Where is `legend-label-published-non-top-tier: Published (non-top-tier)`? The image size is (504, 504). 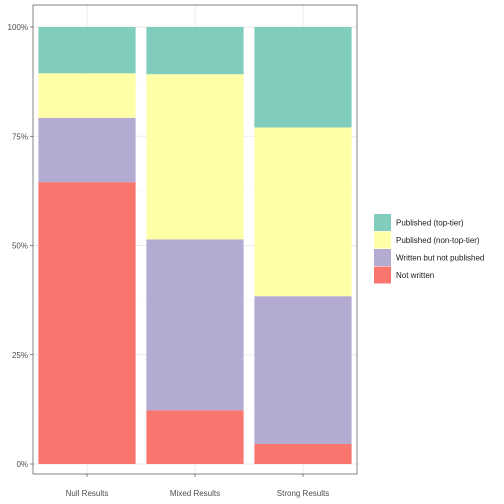
legend-label-published-non-top-tier: Published (non-top-tier) is located at coordinates (438, 240).